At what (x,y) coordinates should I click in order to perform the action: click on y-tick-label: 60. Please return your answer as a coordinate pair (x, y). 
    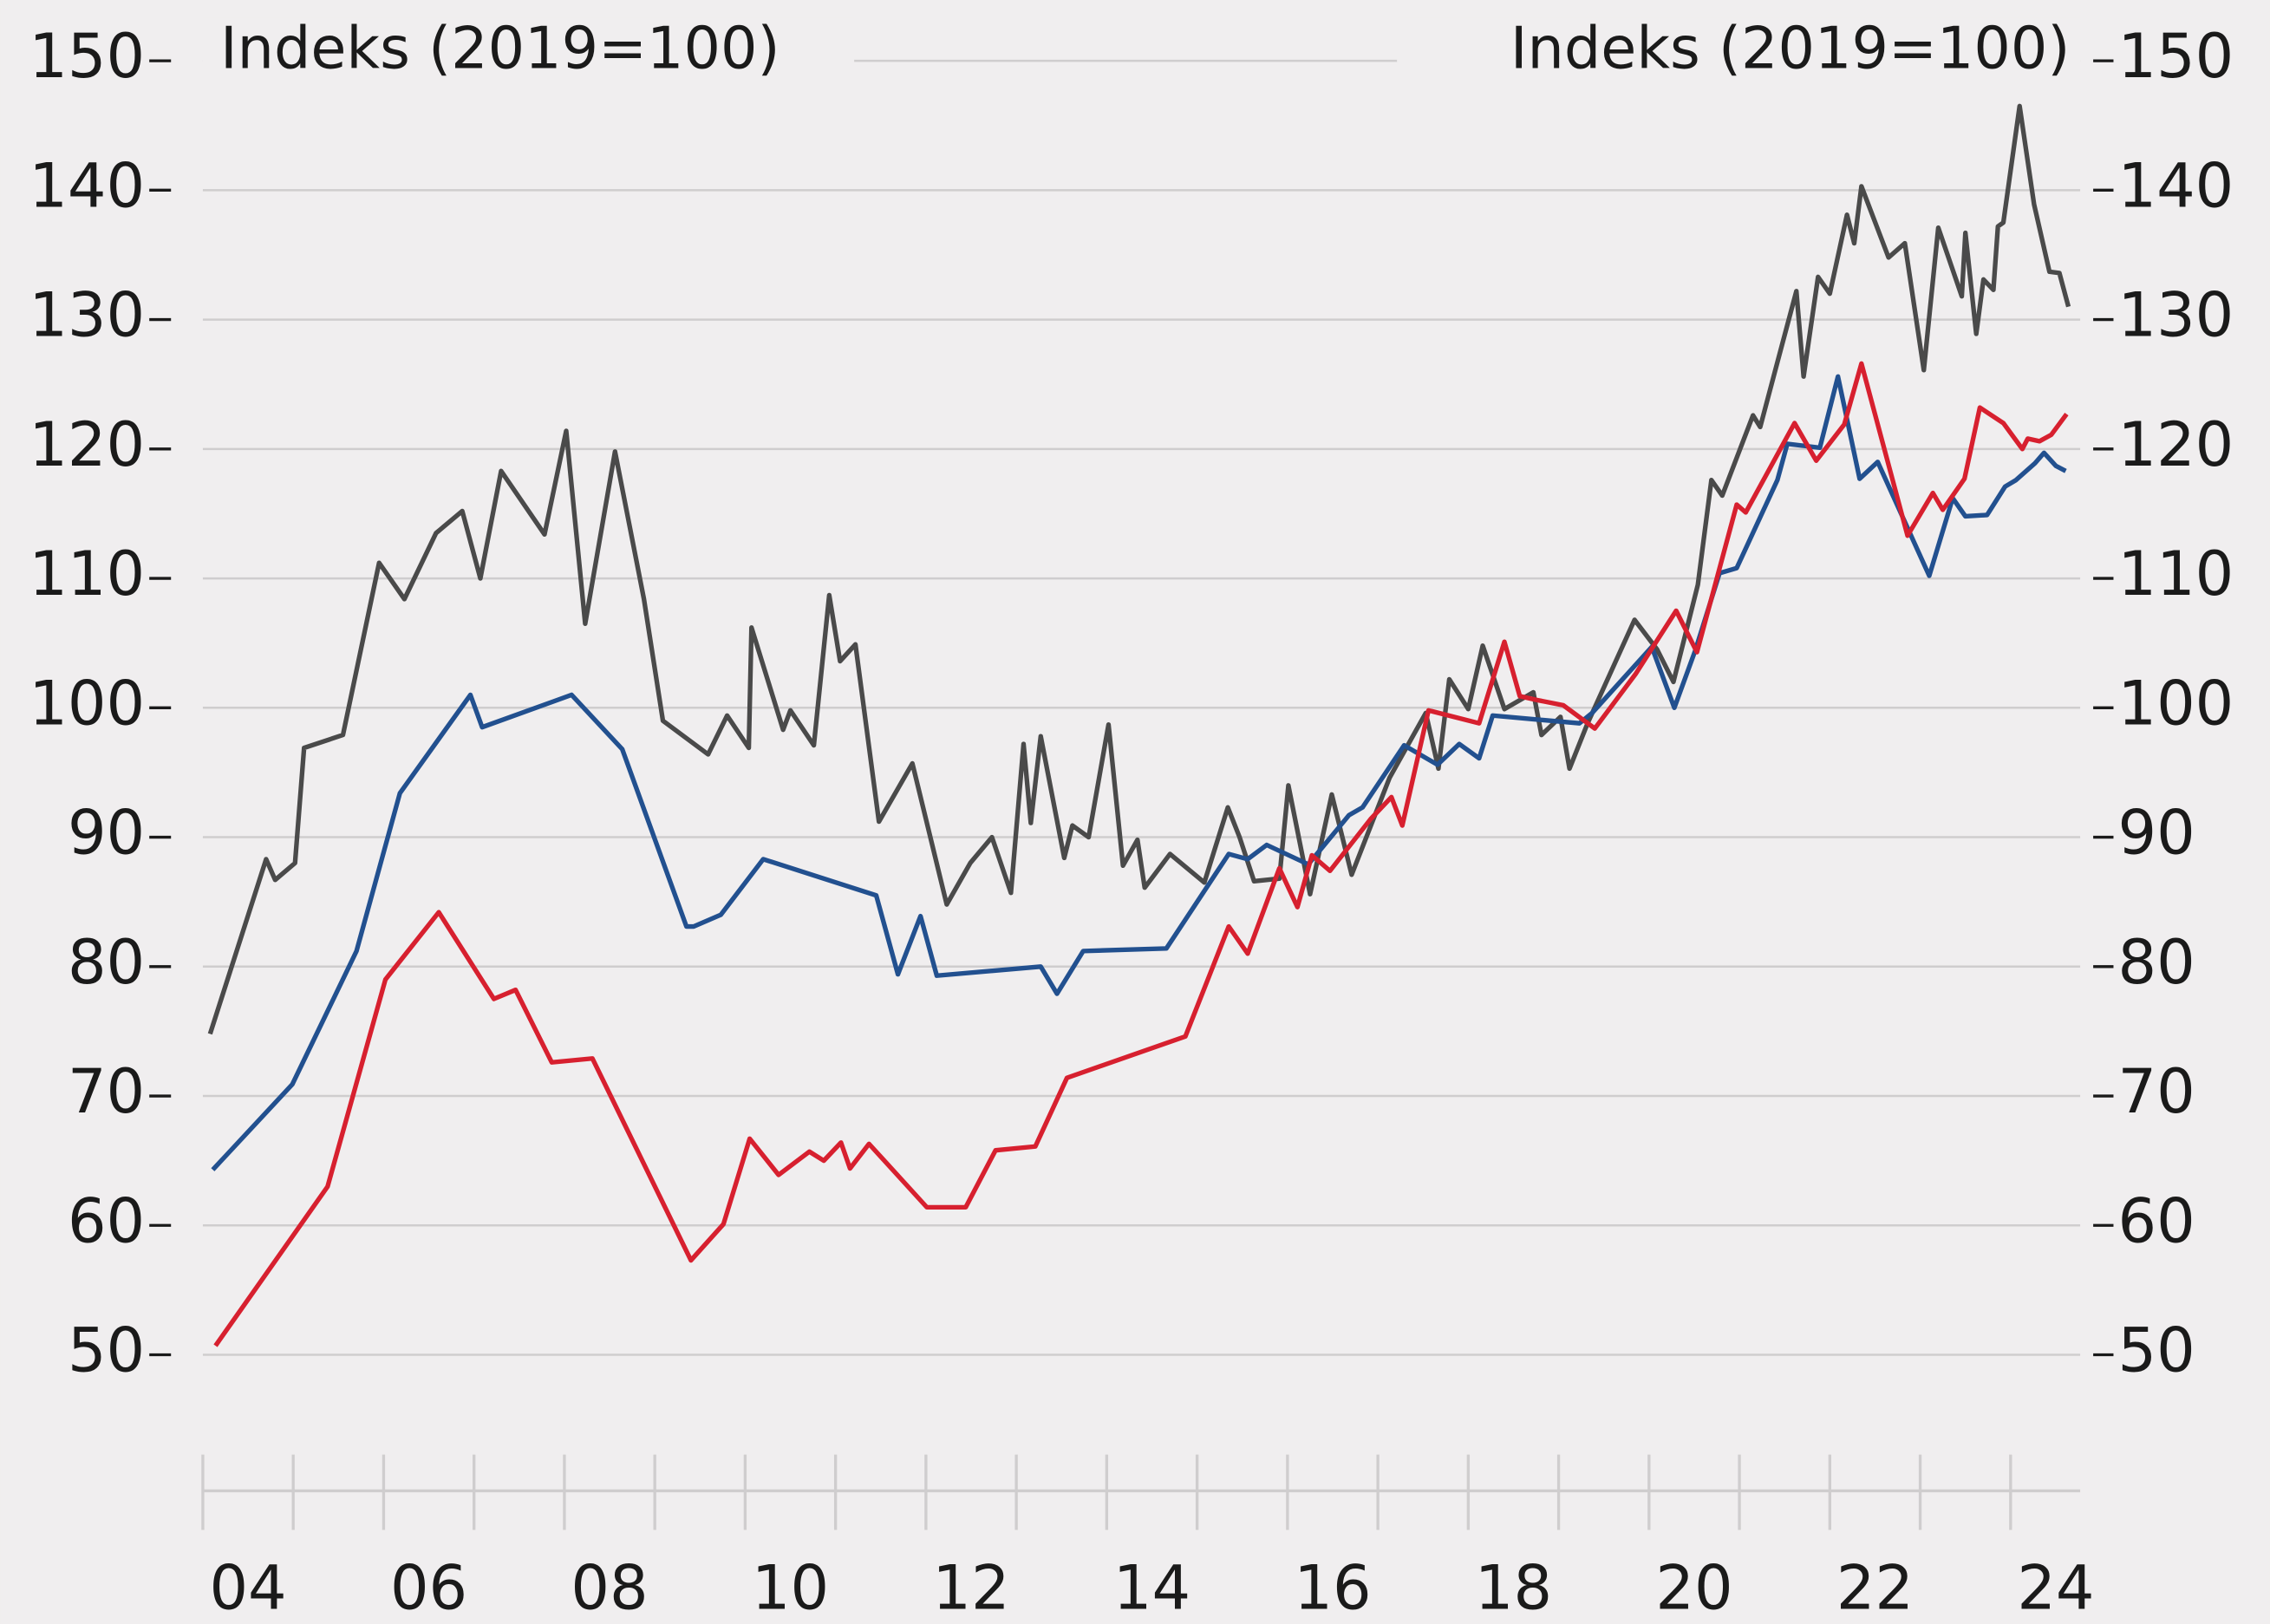
    Looking at the image, I should click on (106, 1220).